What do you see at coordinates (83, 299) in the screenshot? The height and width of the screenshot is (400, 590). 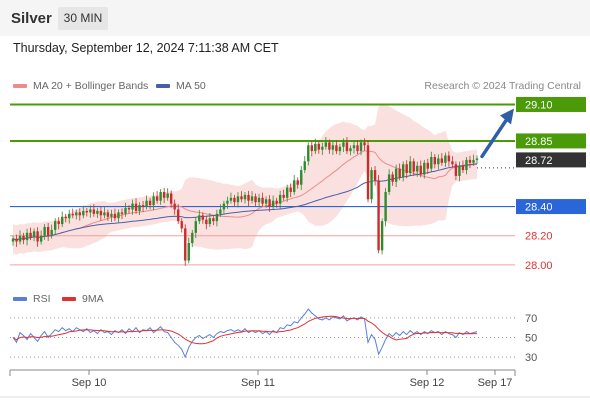 I see `legend-rsi-ma: 9MA` at bounding box center [83, 299].